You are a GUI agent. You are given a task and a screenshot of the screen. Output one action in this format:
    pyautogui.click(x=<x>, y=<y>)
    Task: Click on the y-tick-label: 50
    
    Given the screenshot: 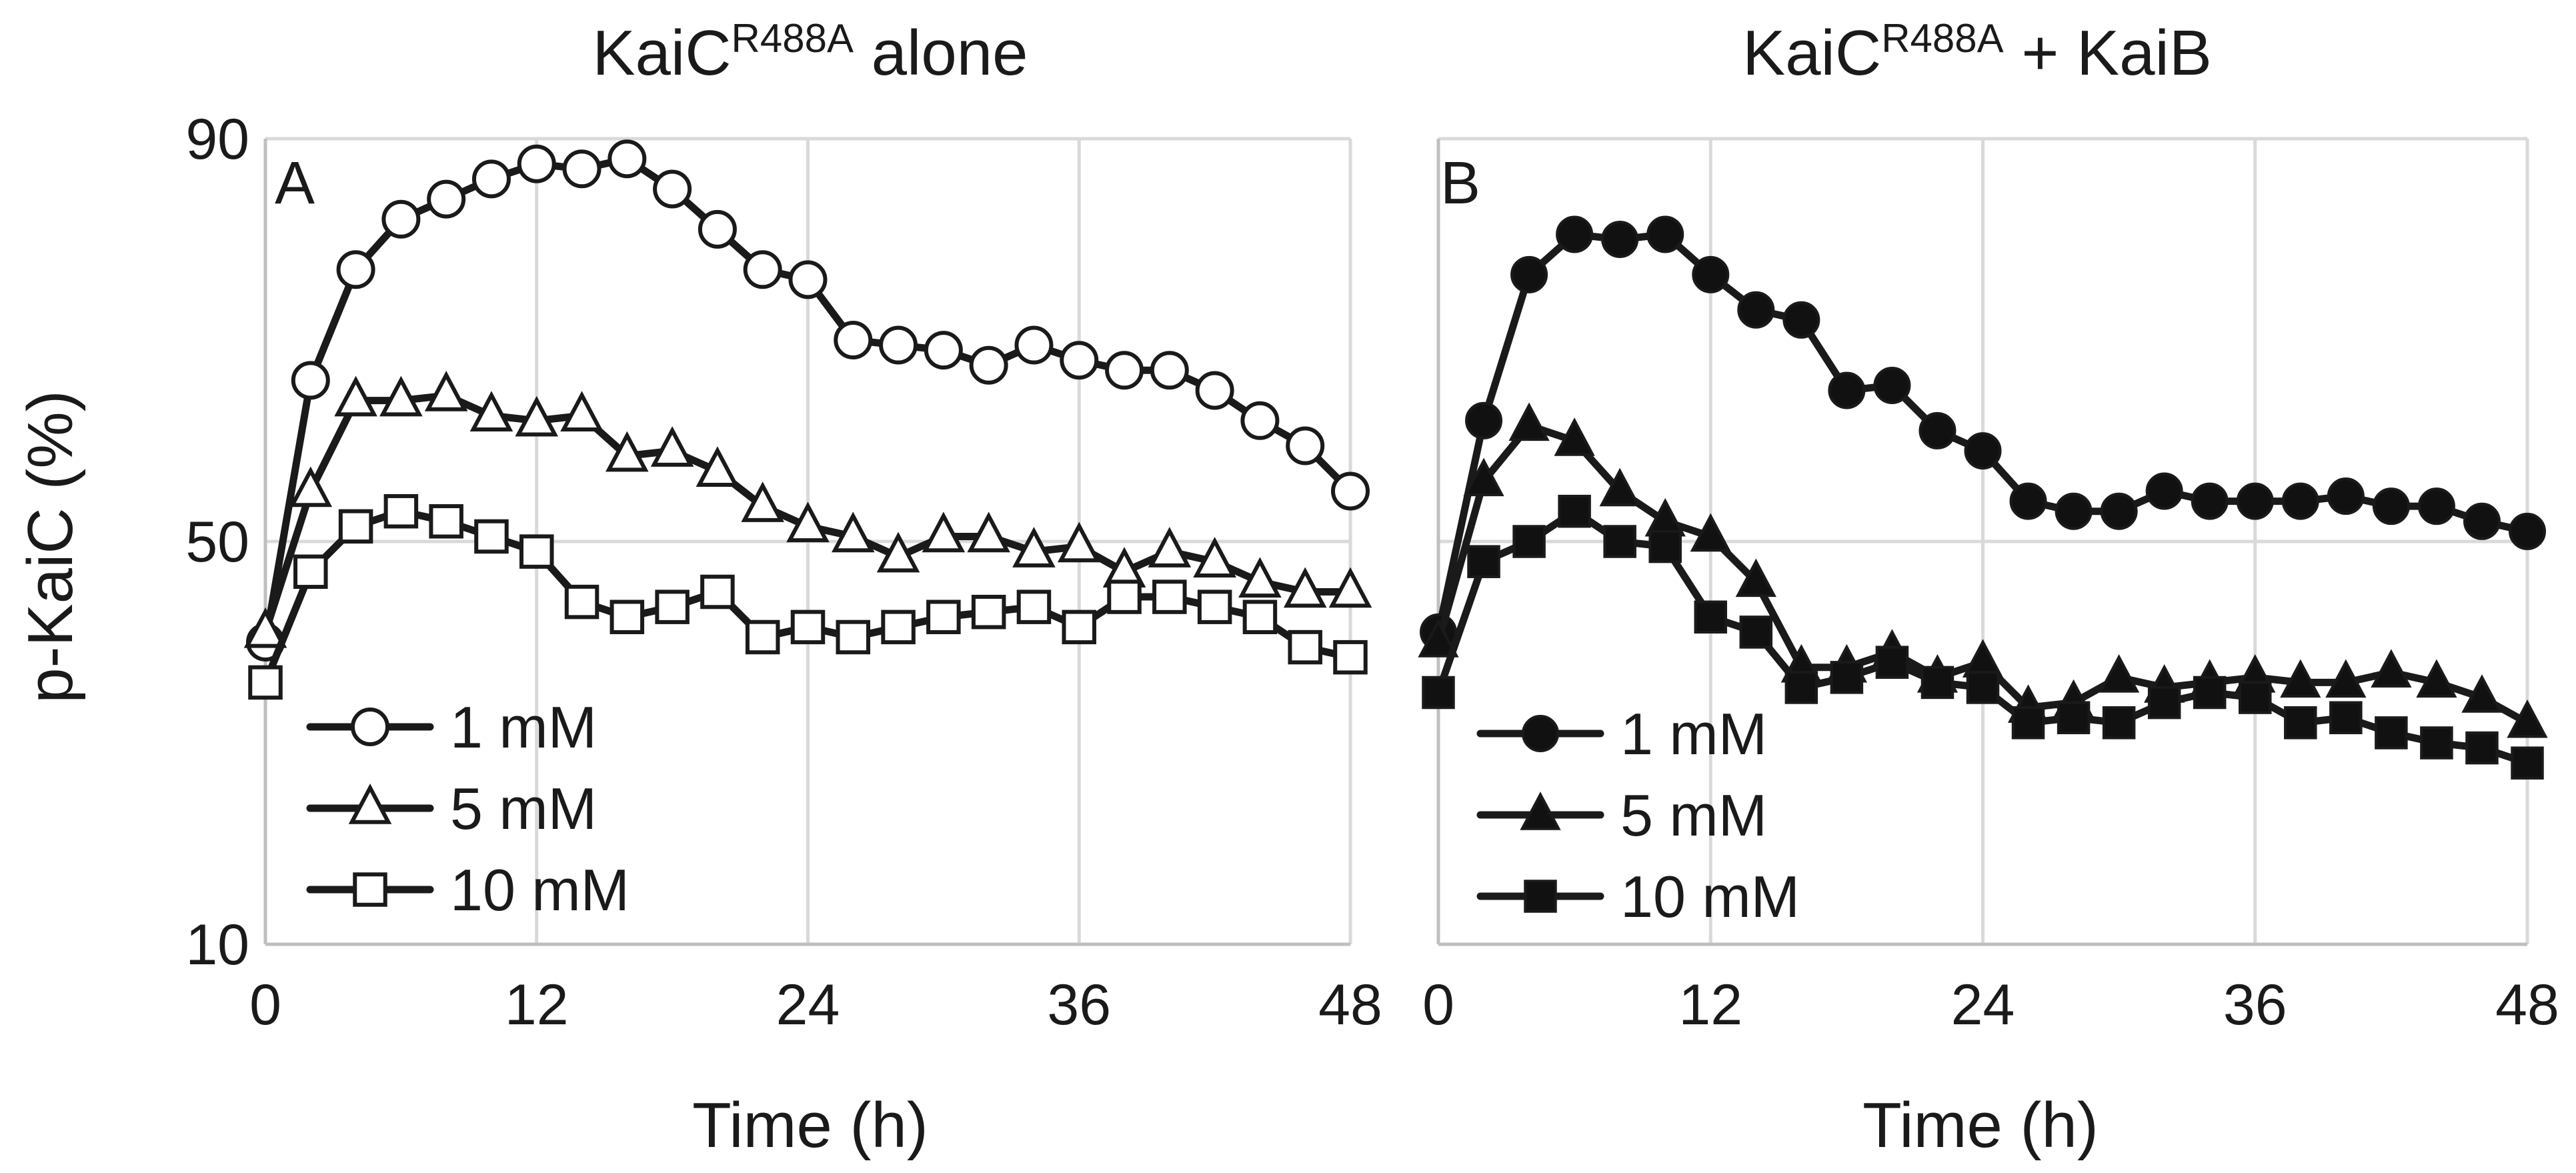 What is the action you would take?
    pyautogui.click(x=217, y=542)
    